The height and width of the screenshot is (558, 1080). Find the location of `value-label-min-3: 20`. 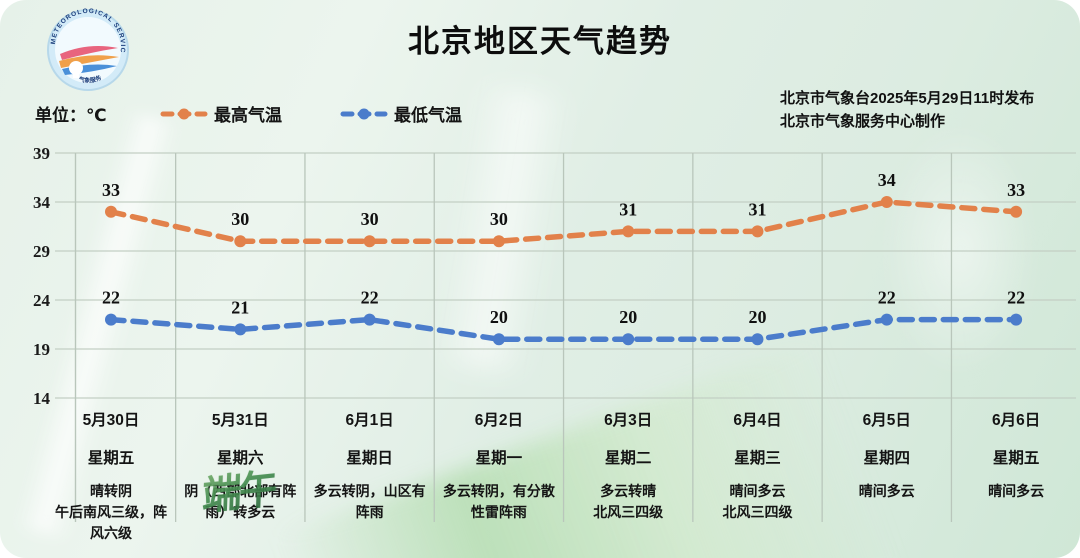

value-label-min-3: 20 is located at coordinates (499, 317).